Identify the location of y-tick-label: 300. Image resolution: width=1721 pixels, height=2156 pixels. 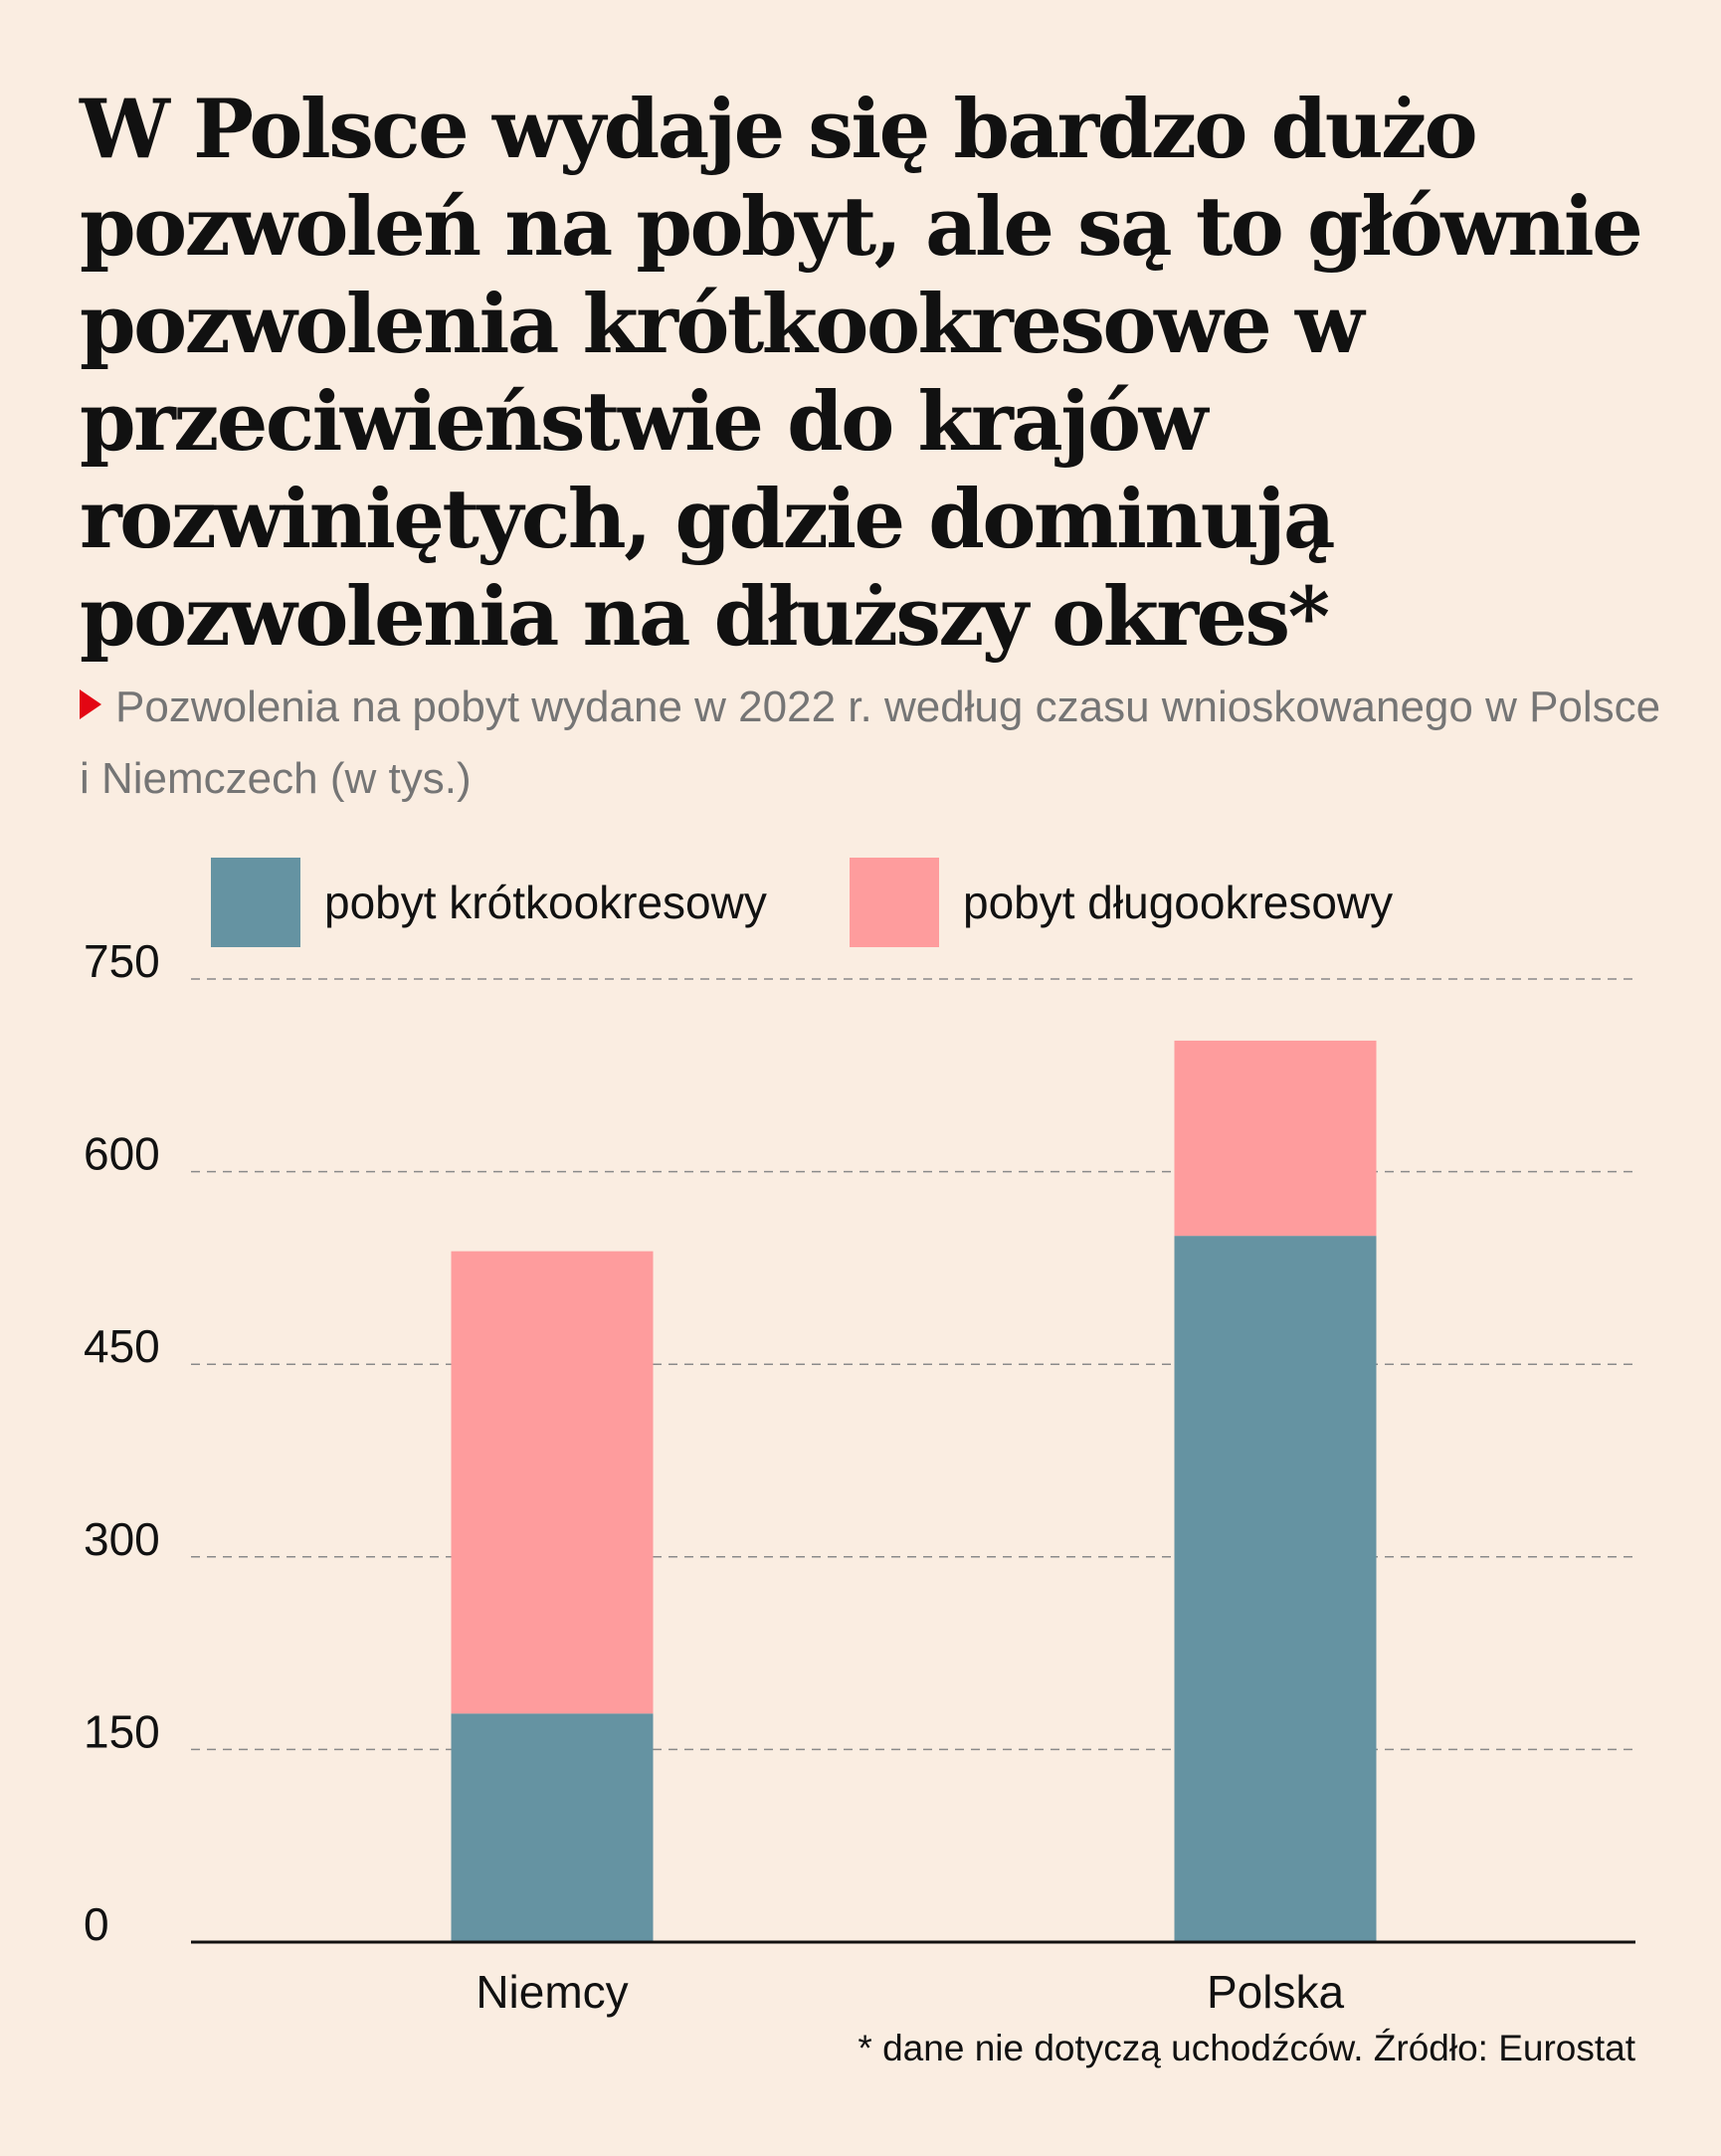
(122, 1539).